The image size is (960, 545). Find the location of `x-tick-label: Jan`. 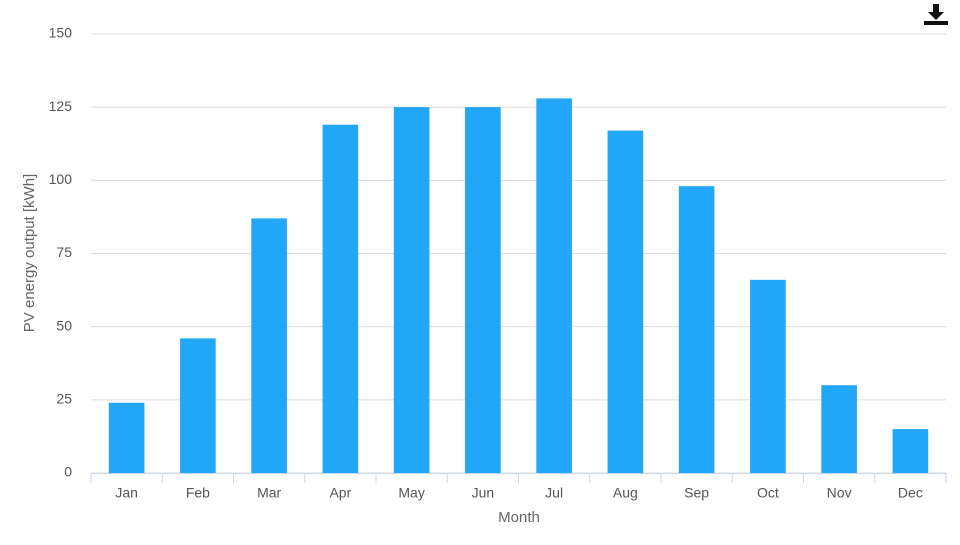

x-tick-label: Jan is located at coordinates (126, 493).